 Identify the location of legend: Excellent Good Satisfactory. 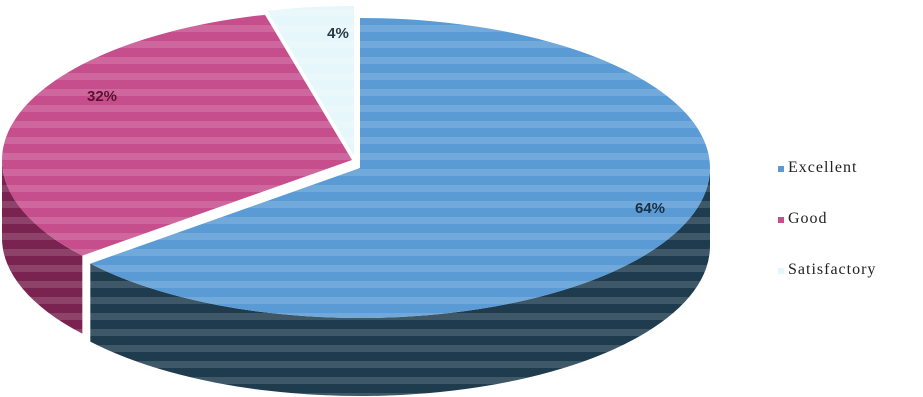
(827, 218).